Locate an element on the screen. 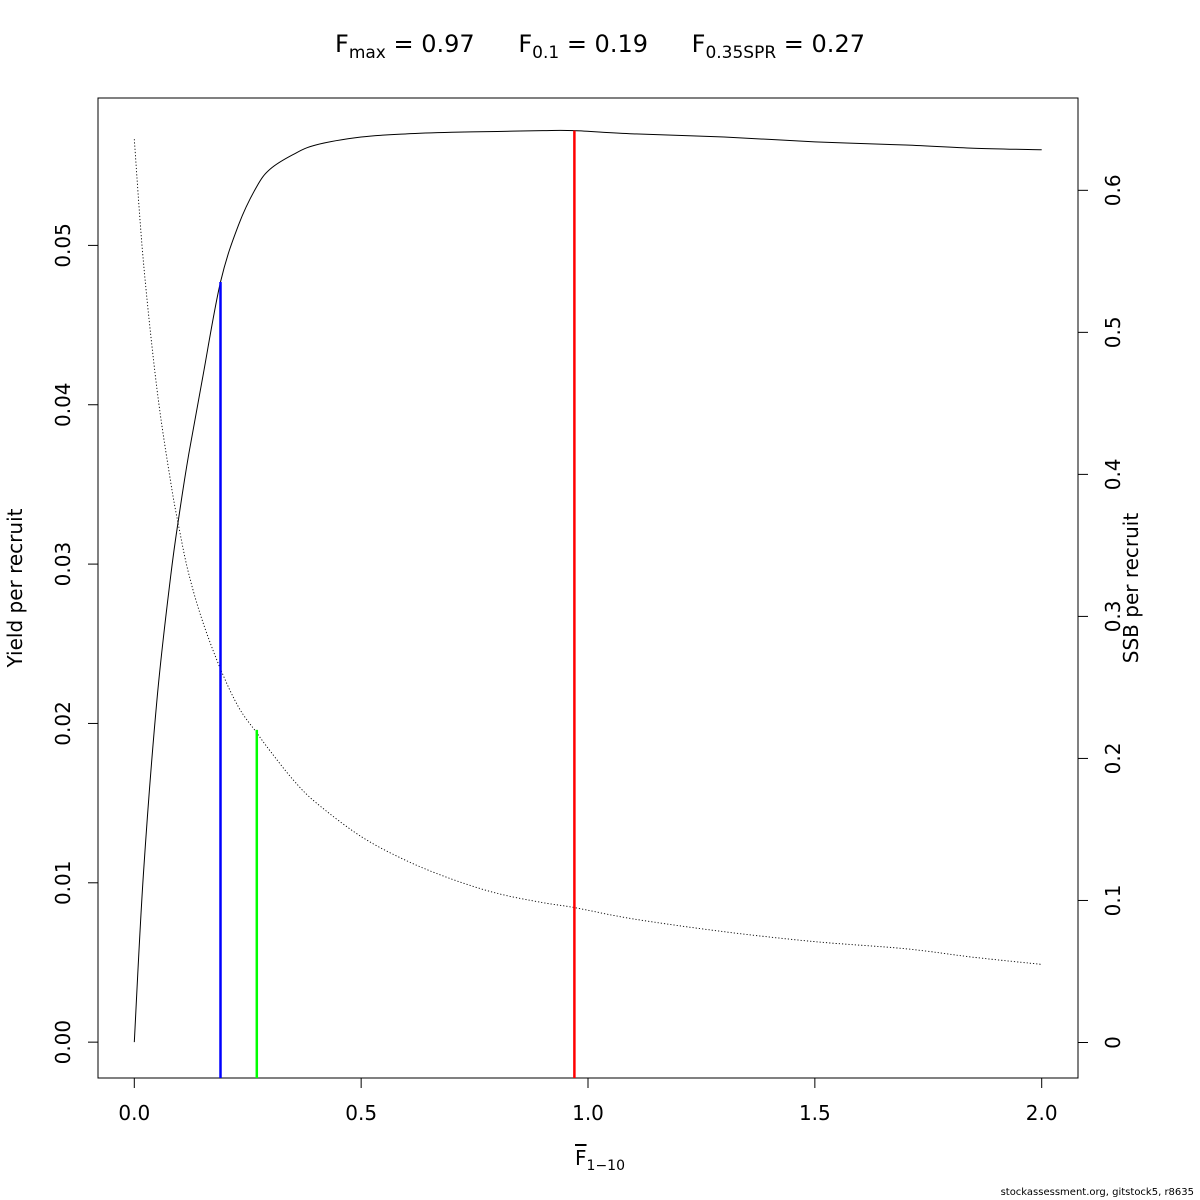 This screenshot has width=1200, height=1200. y2-tick-label: 0.2 is located at coordinates (1113, 759).